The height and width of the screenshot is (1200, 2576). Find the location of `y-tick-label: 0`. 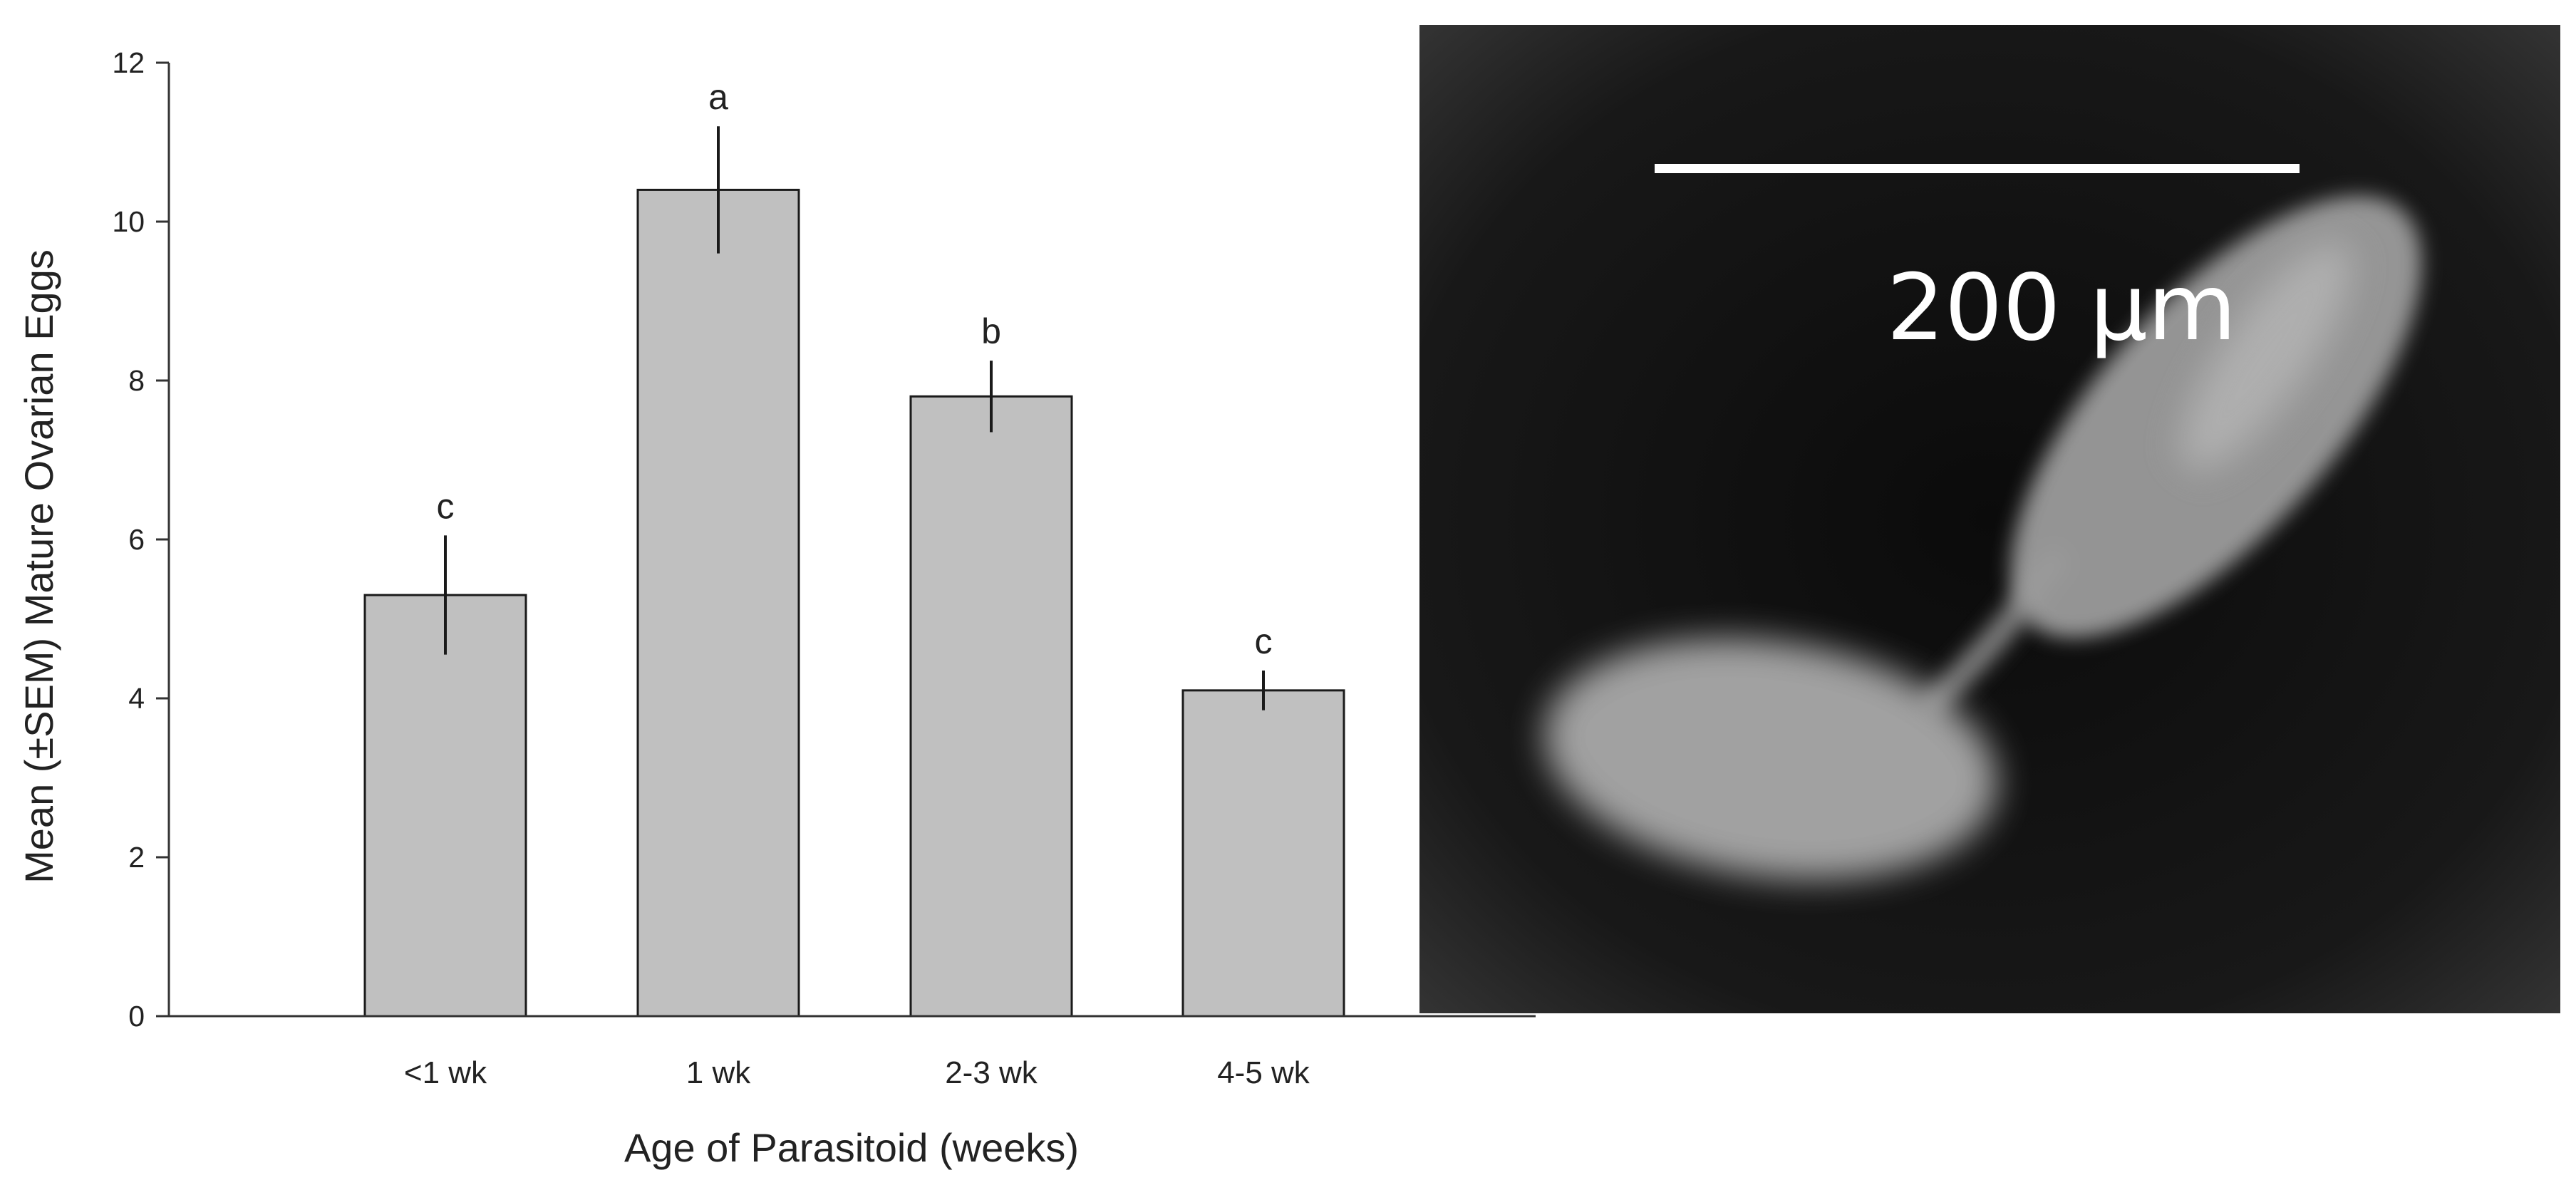

y-tick-label: 0 is located at coordinates (137, 1016).